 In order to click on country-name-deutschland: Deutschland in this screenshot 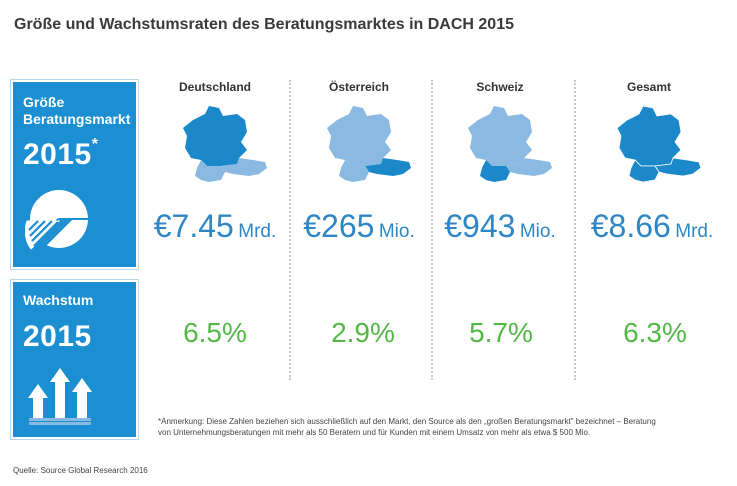, I will do `click(214, 87)`.